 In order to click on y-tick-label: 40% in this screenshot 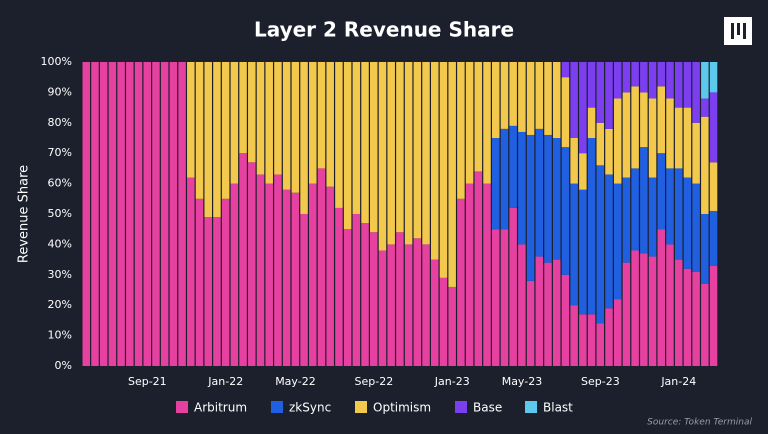, I will do `click(60, 243)`.